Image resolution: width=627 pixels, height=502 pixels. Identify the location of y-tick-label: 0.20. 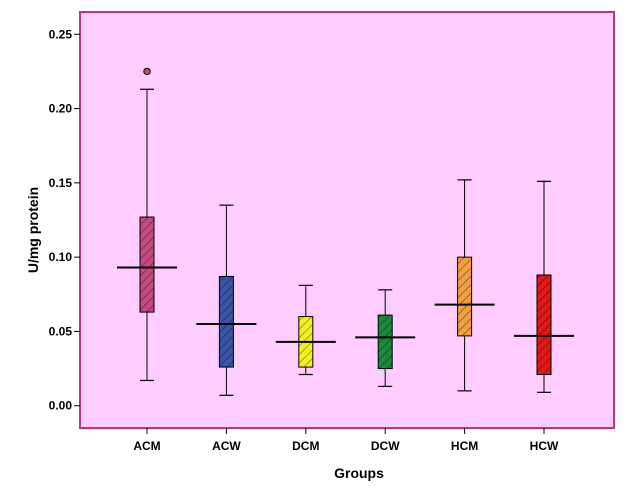
(61, 109).